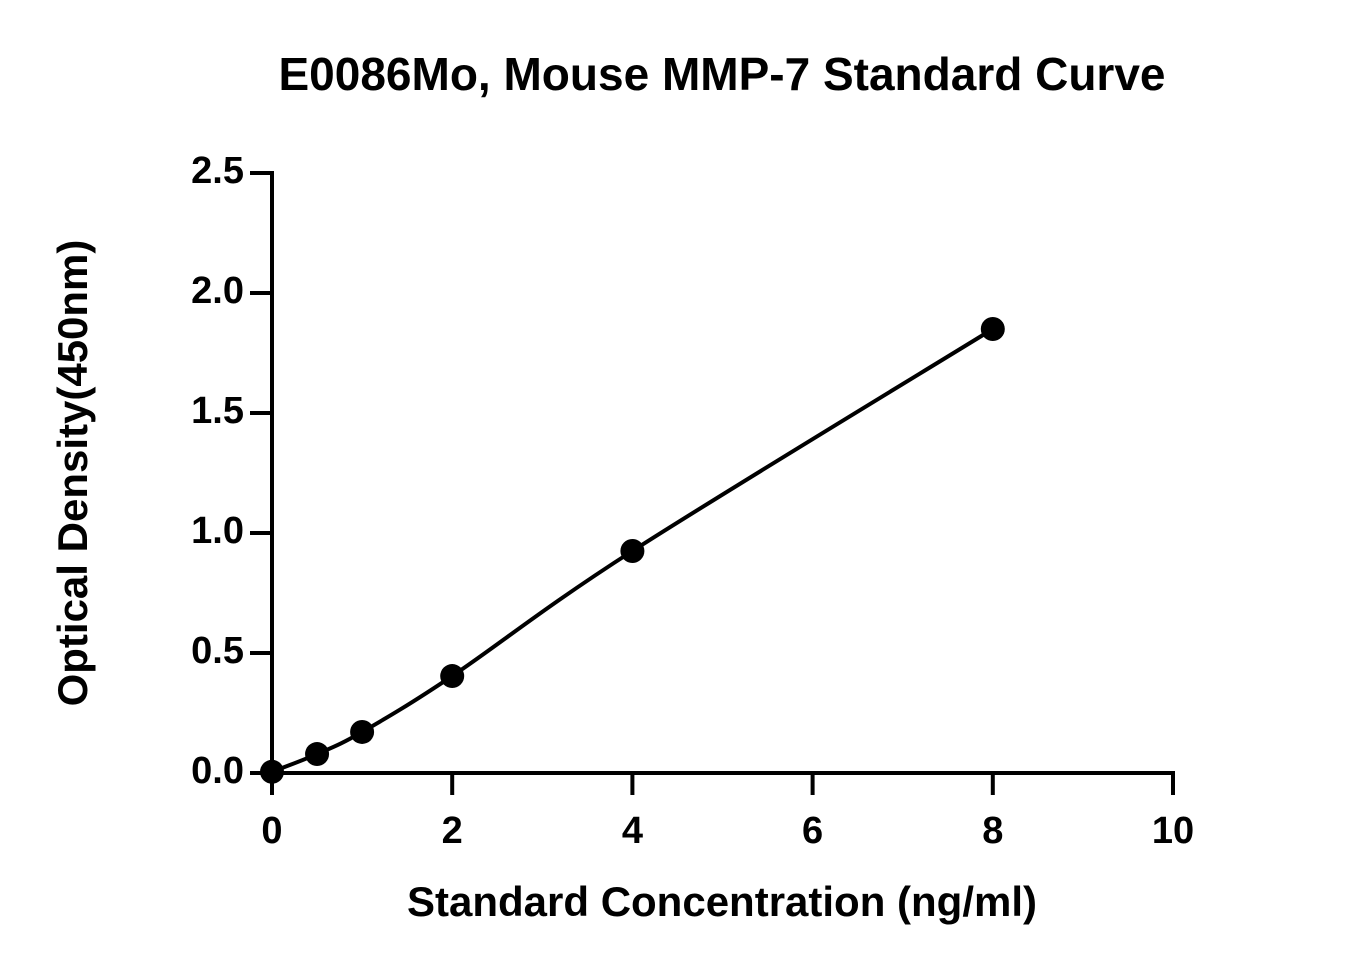 The width and height of the screenshot is (1362, 975). I want to click on y-tick-label: 1.5, so click(217, 411).